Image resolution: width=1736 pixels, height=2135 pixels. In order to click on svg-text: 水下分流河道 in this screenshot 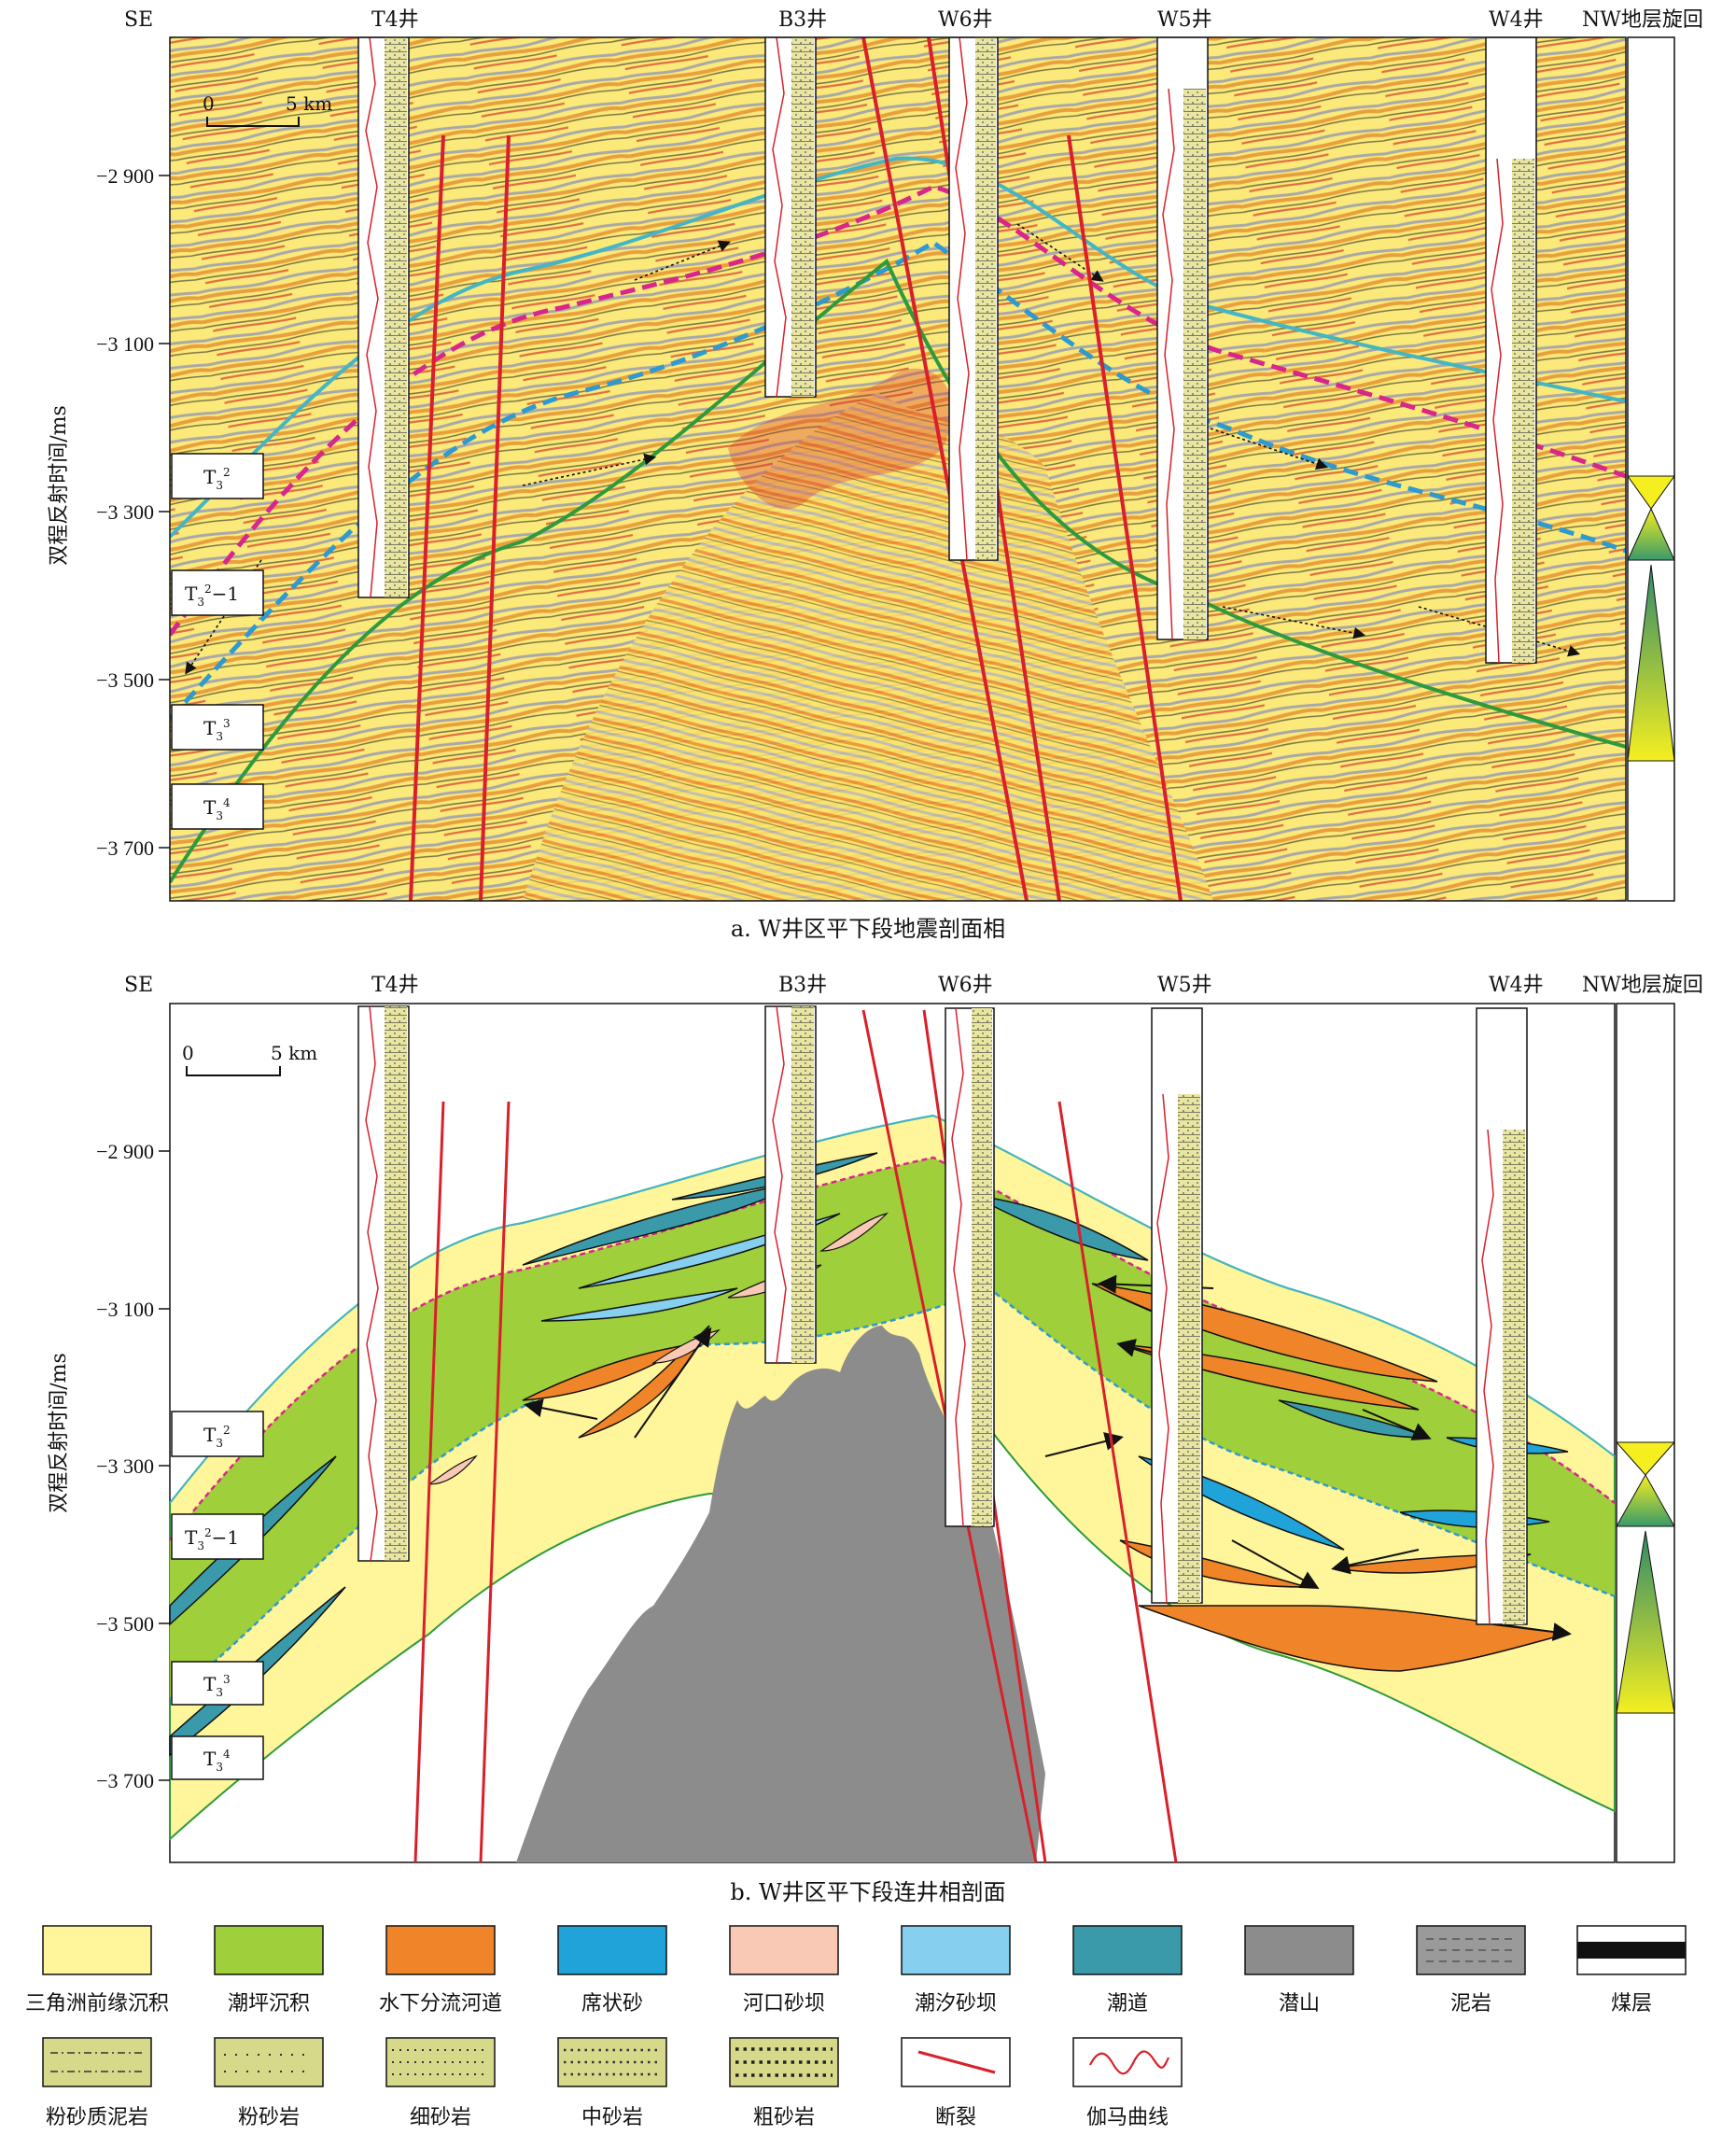, I will do `click(440, 2004)`.